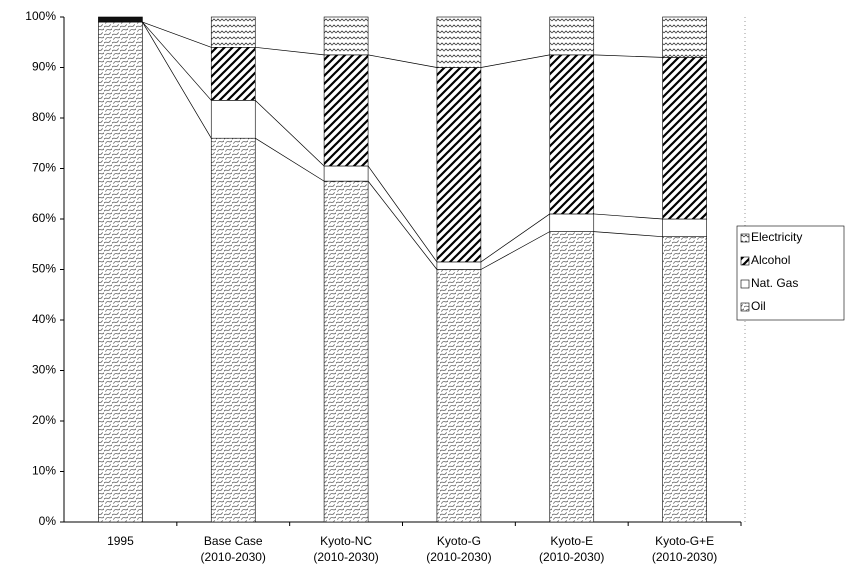 The width and height of the screenshot is (845, 577). I want to click on y-tick-label: 60%, so click(44, 218).